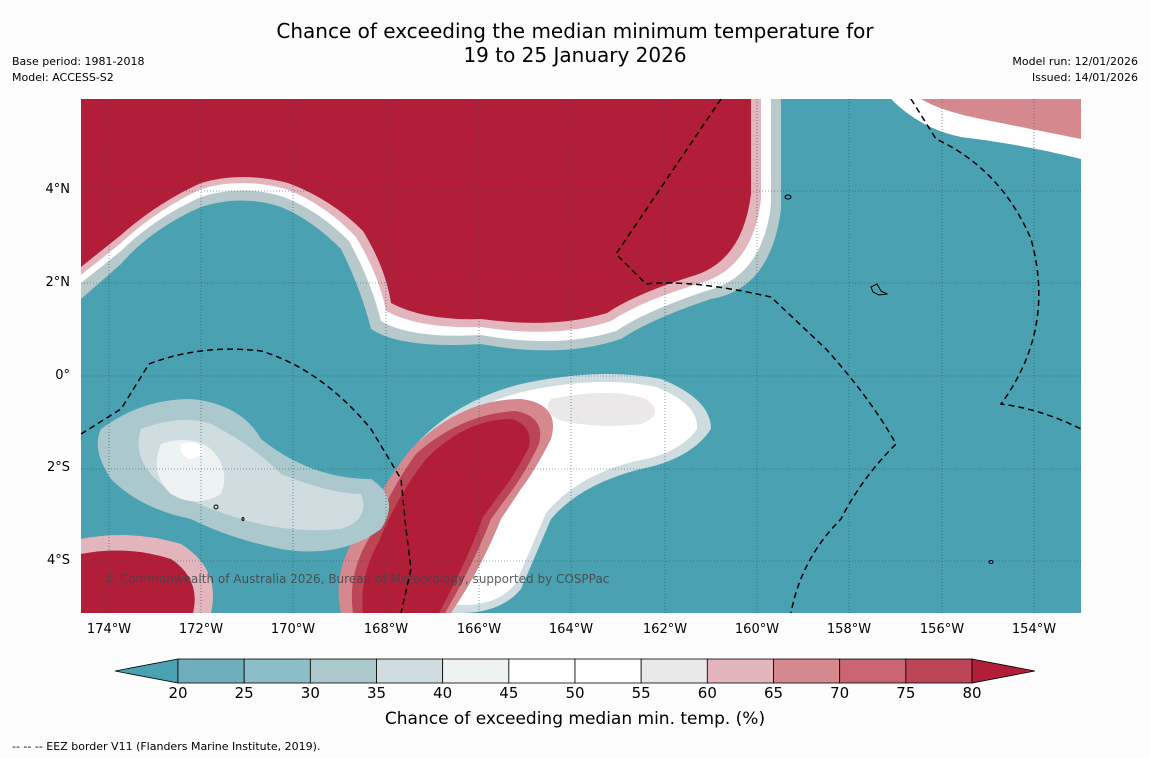 The image size is (1150, 758). Describe the element at coordinates (773, 693) in the screenshot. I see `colorbar-tick-label: 65` at that location.